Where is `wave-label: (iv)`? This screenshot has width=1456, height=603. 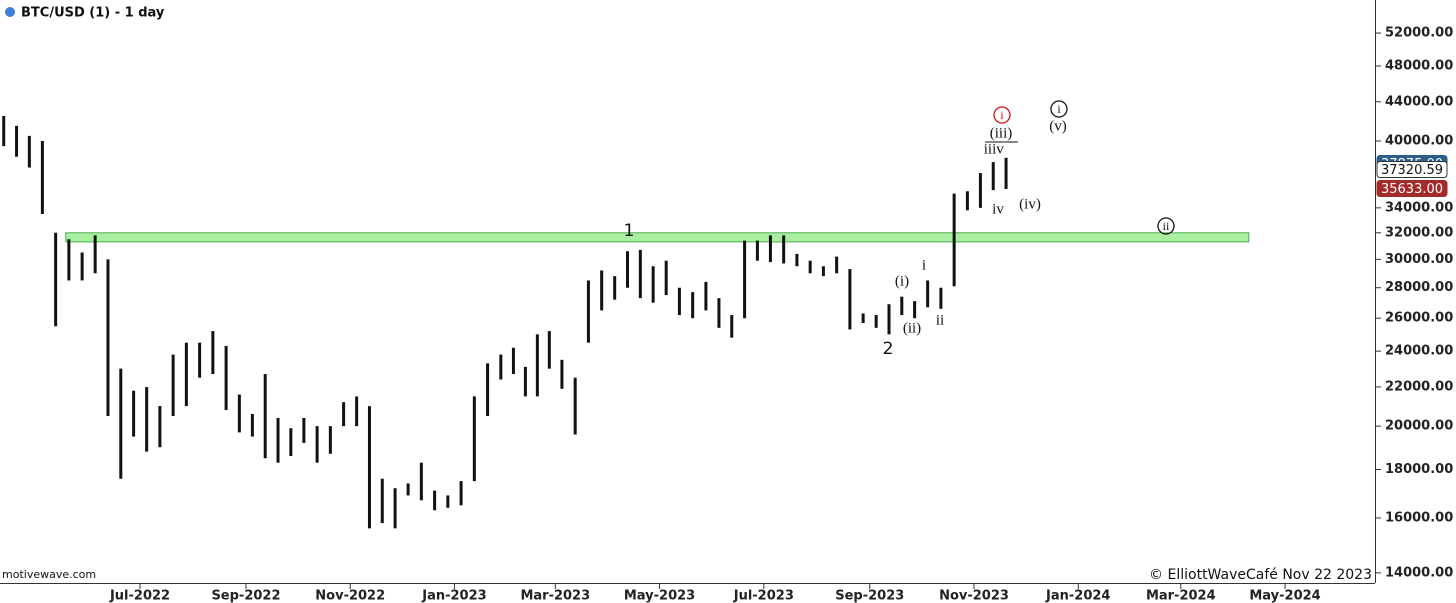
wave-label: (iv) is located at coordinates (1030, 204).